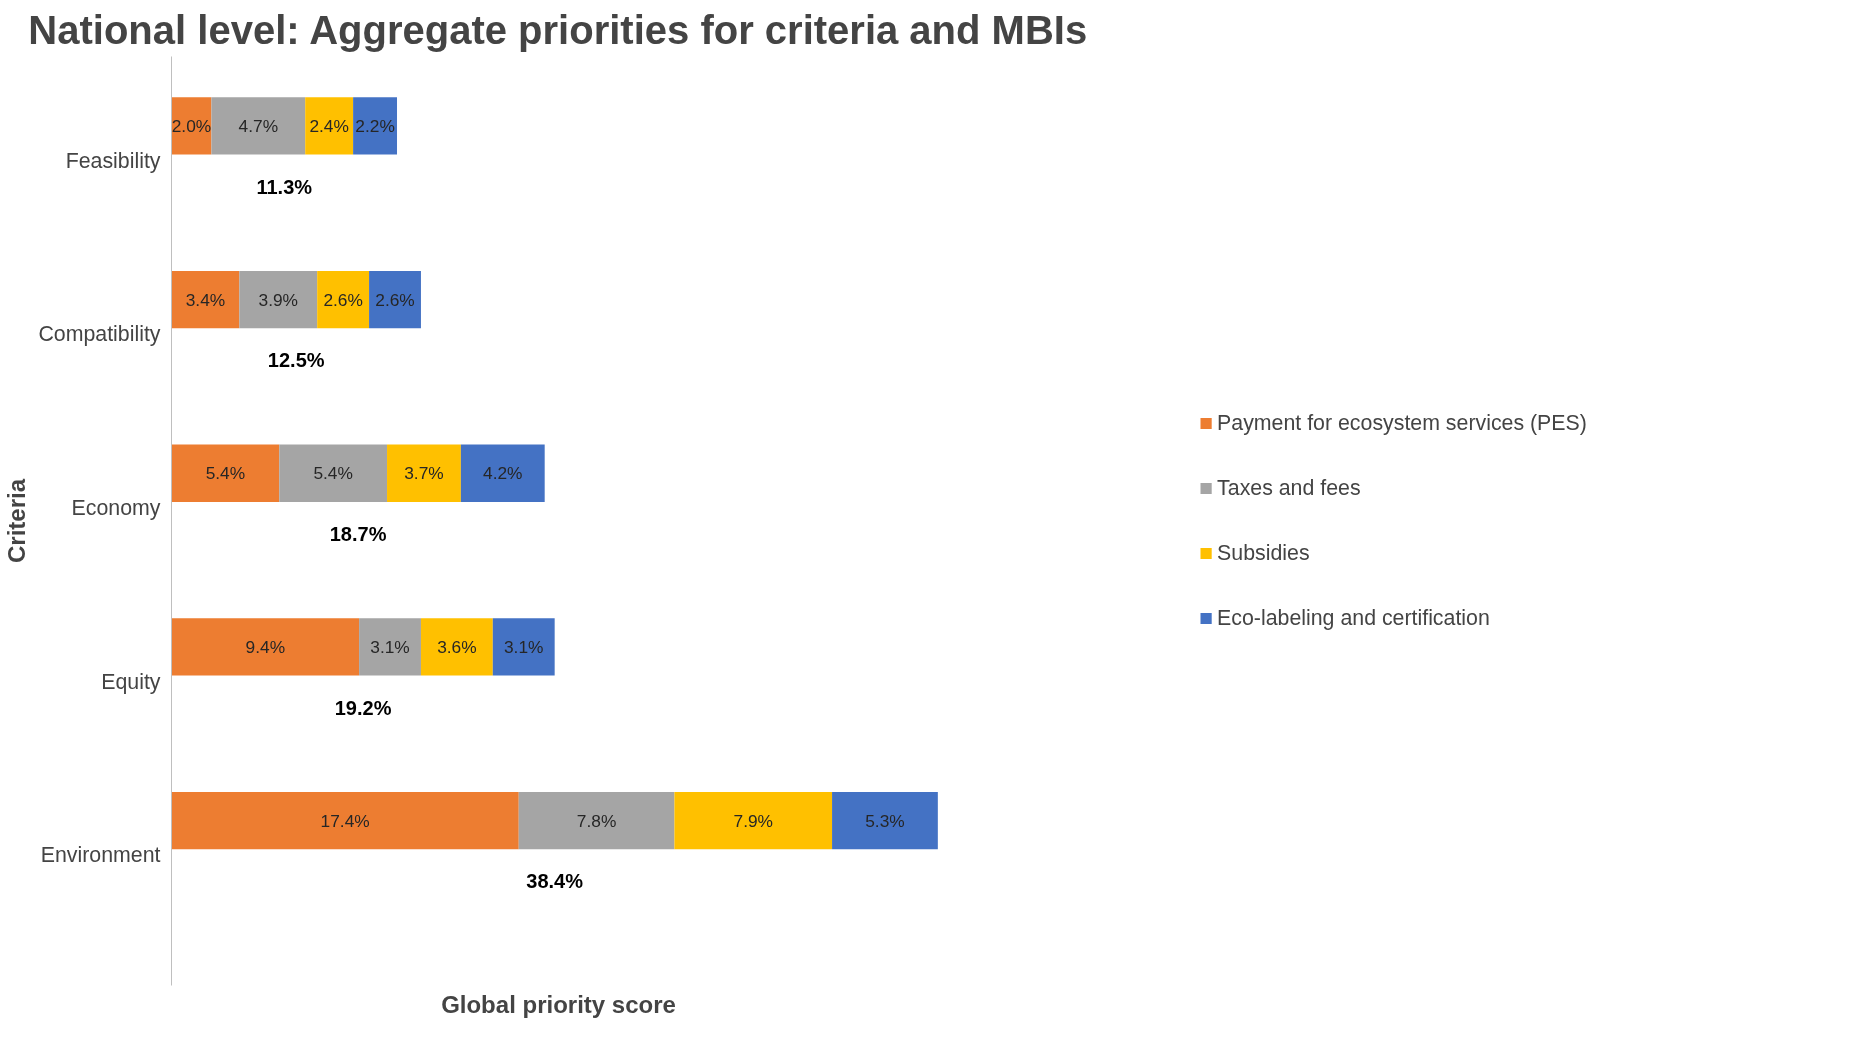 The width and height of the screenshot is (1865, 1050). Describe the element at coordinates (555, 881) in the screenshot. I see `total-label: 38.4%` at that location.